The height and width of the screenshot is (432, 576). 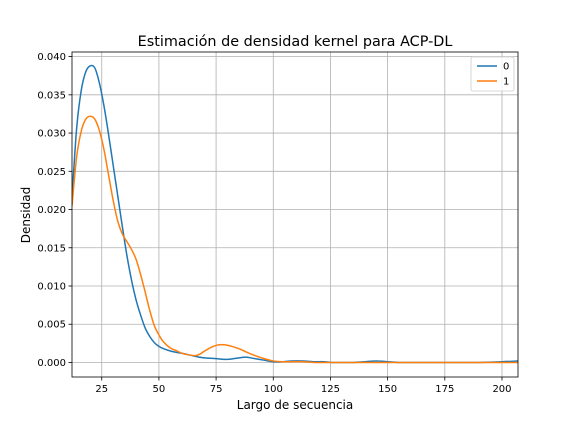 I want to click on x-tick-label: 100, so click(x=273, y=389).